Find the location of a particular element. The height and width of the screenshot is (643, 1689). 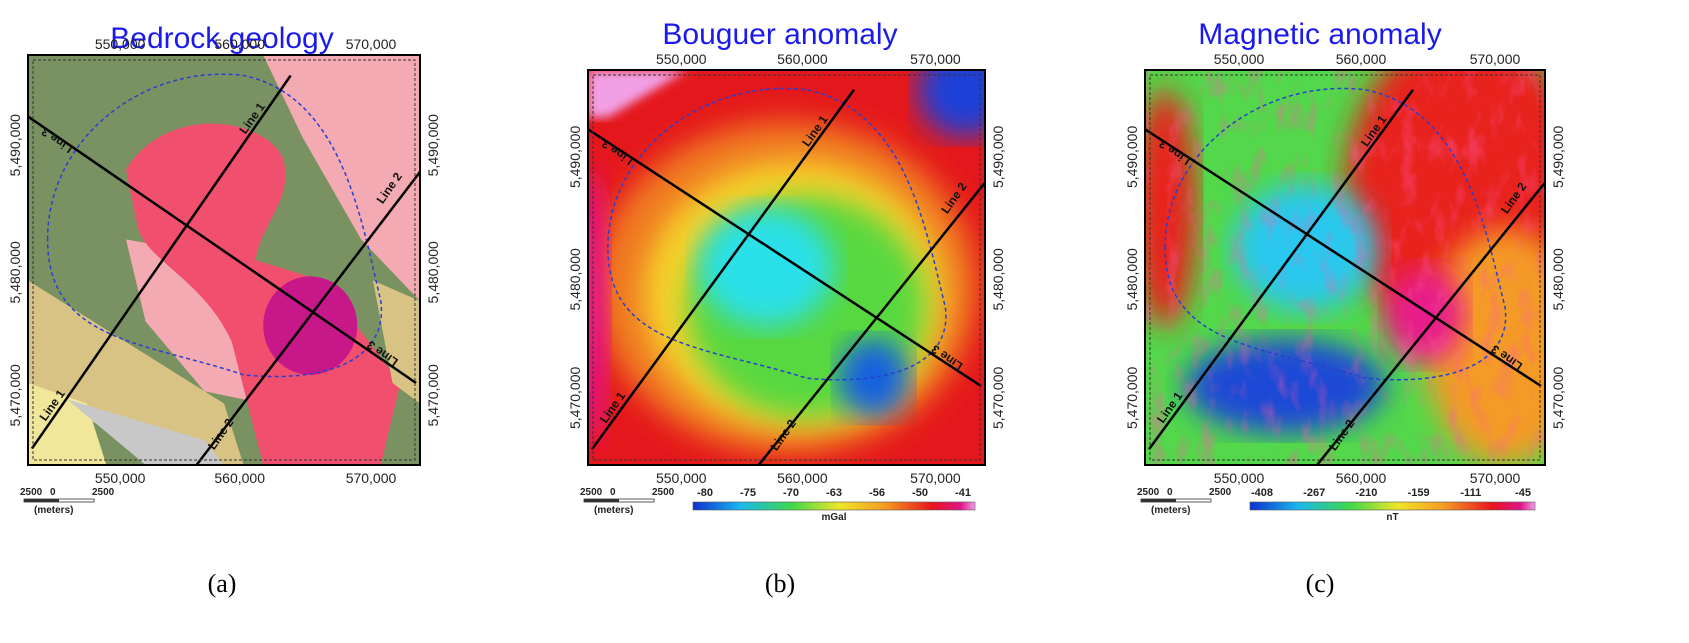

colorbar-tick: -75 is located at coordinates (748, 493).